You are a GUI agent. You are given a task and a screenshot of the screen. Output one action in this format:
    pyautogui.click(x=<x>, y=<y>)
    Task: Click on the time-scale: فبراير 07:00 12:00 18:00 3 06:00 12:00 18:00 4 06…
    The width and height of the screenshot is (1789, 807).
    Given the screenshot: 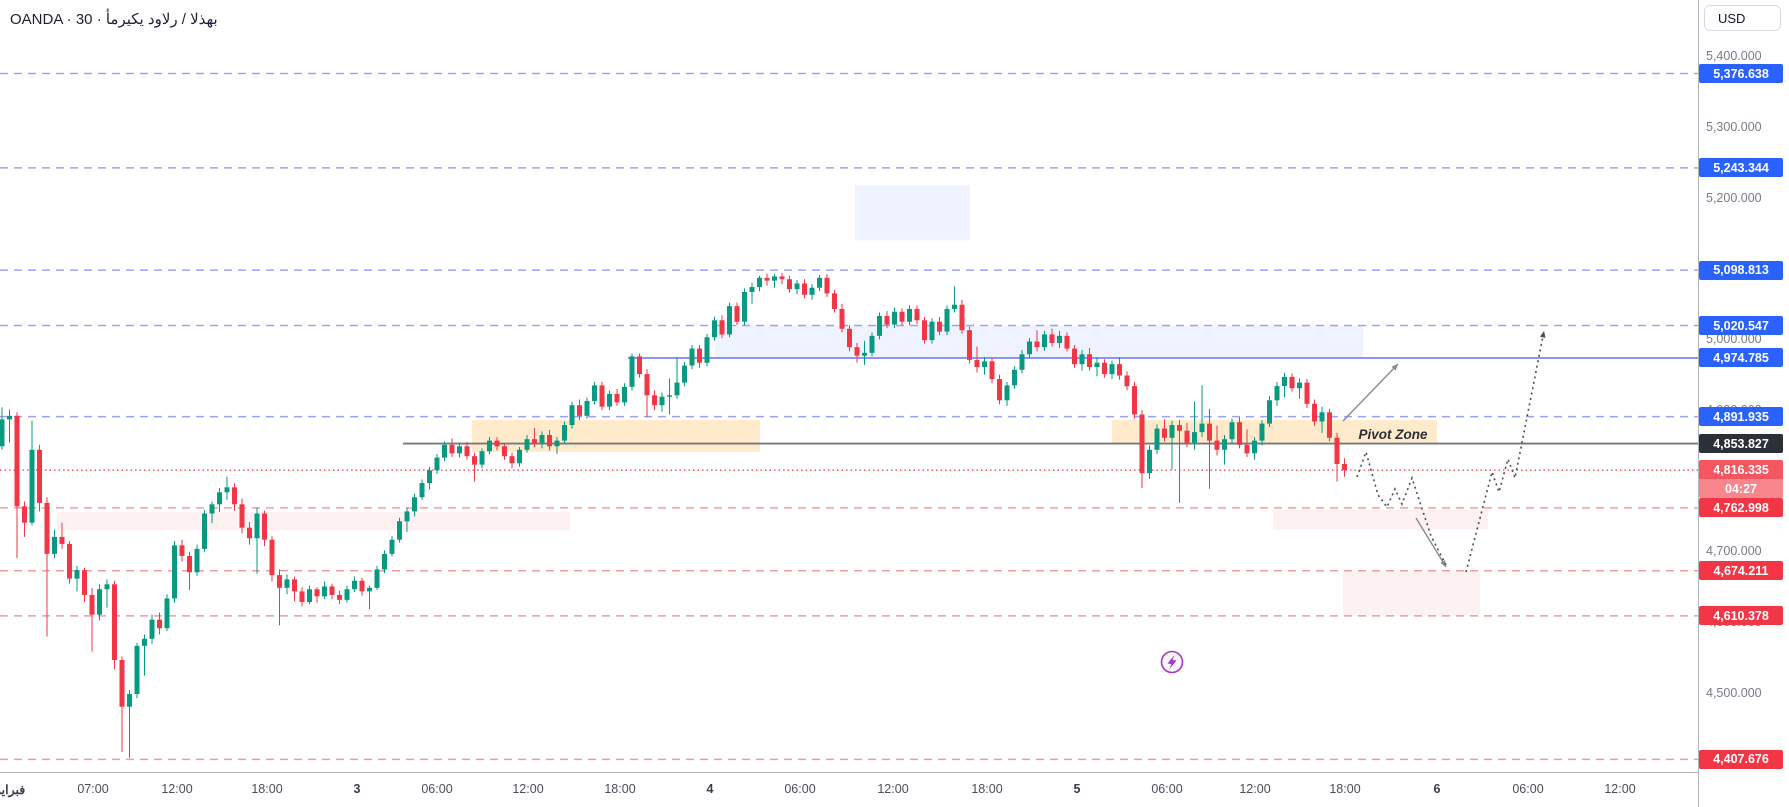 What is the action you would take?
    pyautogui.click(x=849, y=790)
    